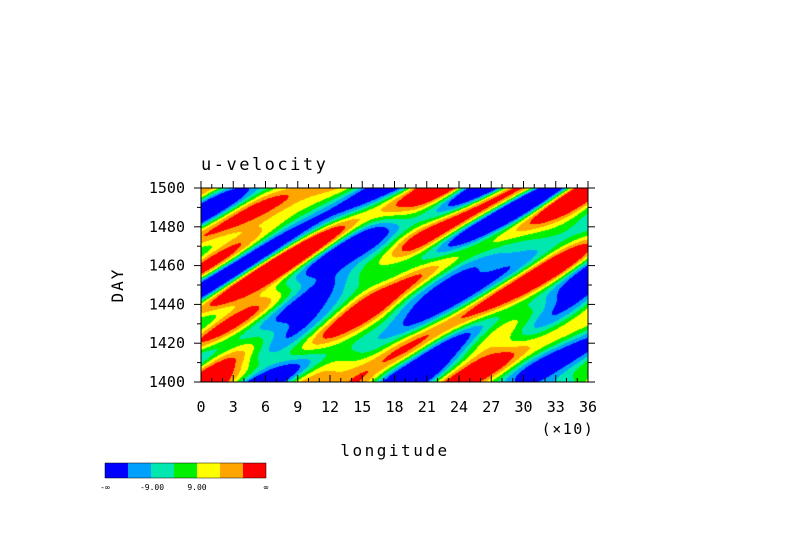 The height and width of the screenshot is (558, 789). I want to click on colorbar-frame, so click(185, 470).